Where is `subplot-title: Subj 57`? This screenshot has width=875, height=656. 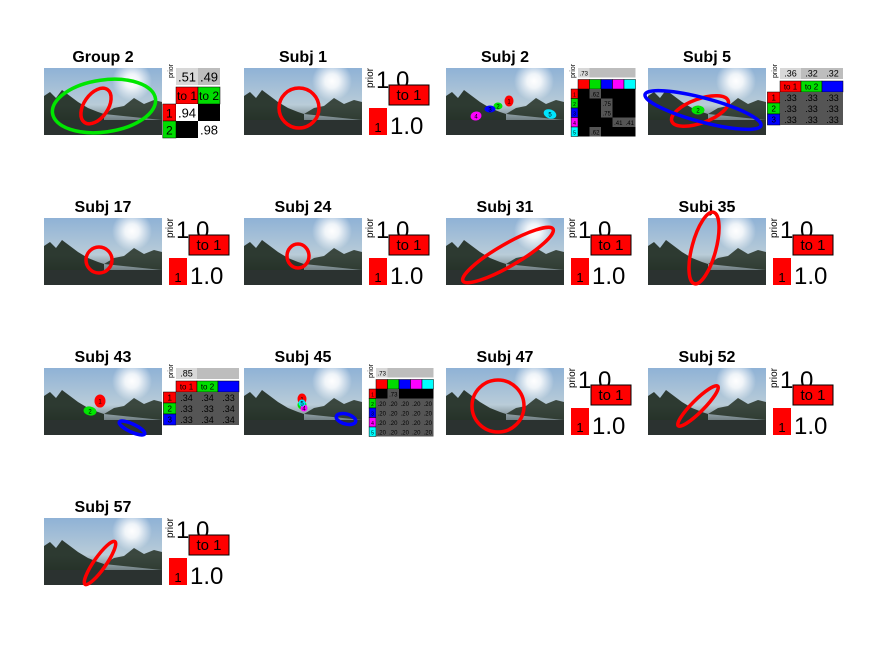
subplot-title: Subj 57 is located at coordinates (103, 507).